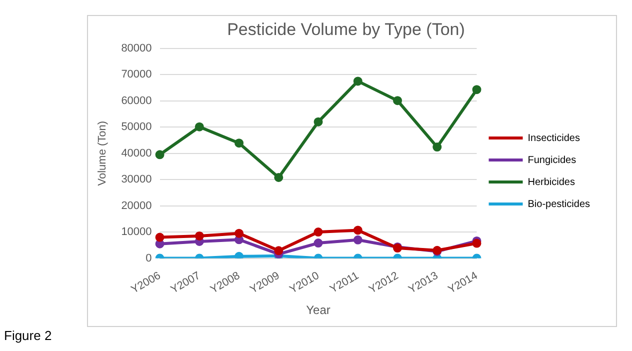 The image size is (632, 351). Describe the element at coordinates (136, 153) in the screenshot. I see `y-tick-label: 40000` at that location.